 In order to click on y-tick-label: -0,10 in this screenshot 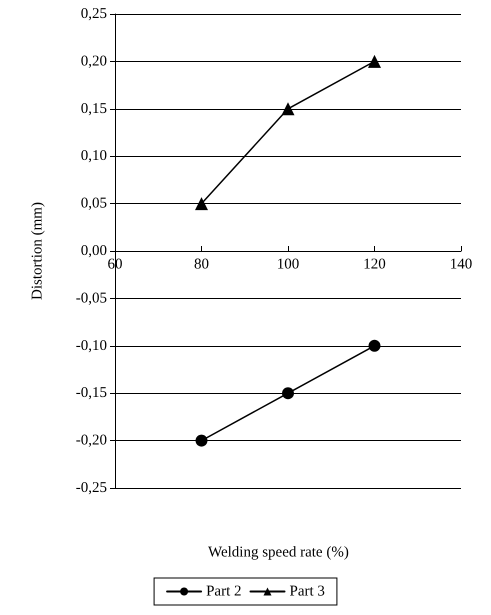, I will do `click(91, 346)`.